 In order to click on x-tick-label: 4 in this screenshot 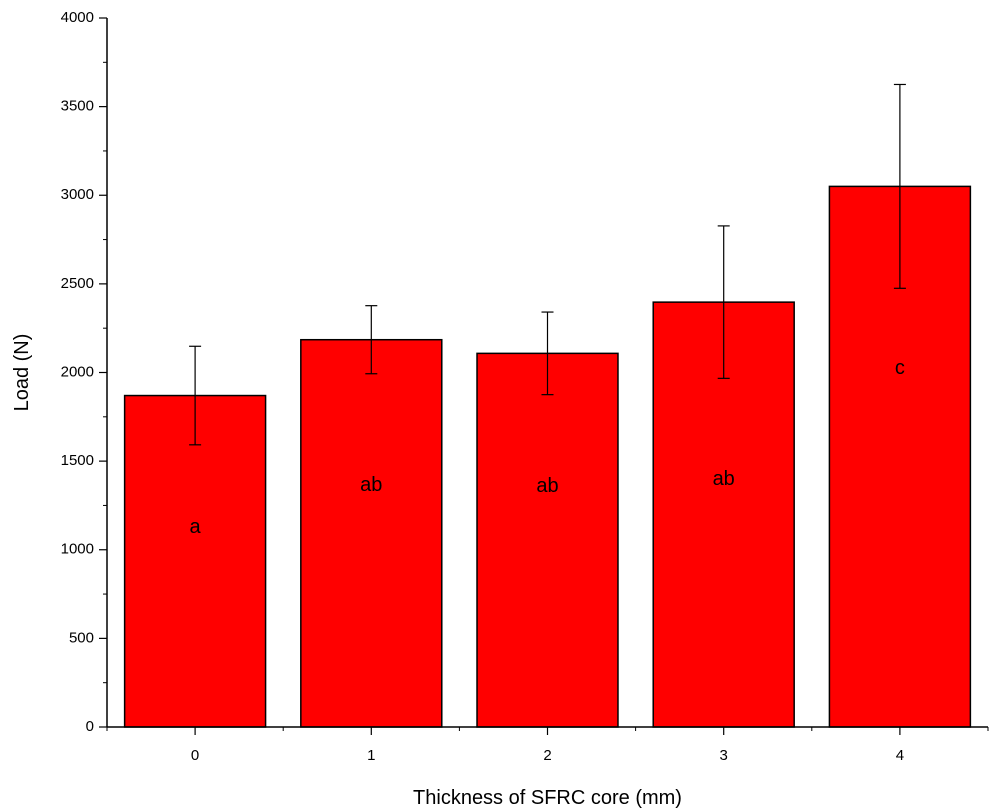, I will do `click(900, 755)`.